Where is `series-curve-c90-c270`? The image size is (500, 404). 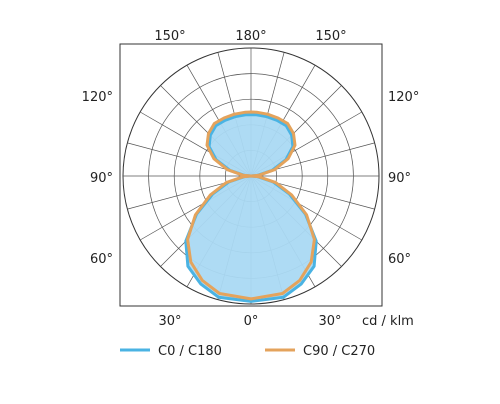 series-curve-c90-c270 is located at coordinates (251, 205).